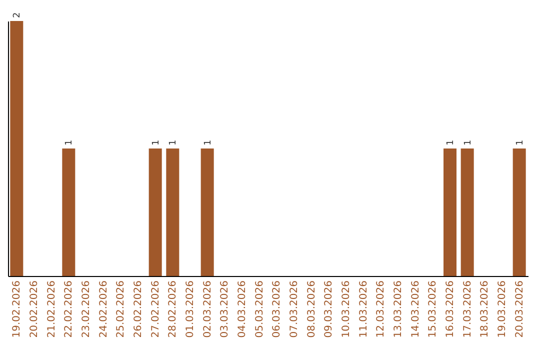 The width and height of the screenshot is (540, 340). Describe the element at coordinates (312, 309) in the screenshot. I see `x-tick-label: 08.03.2026` at that location.